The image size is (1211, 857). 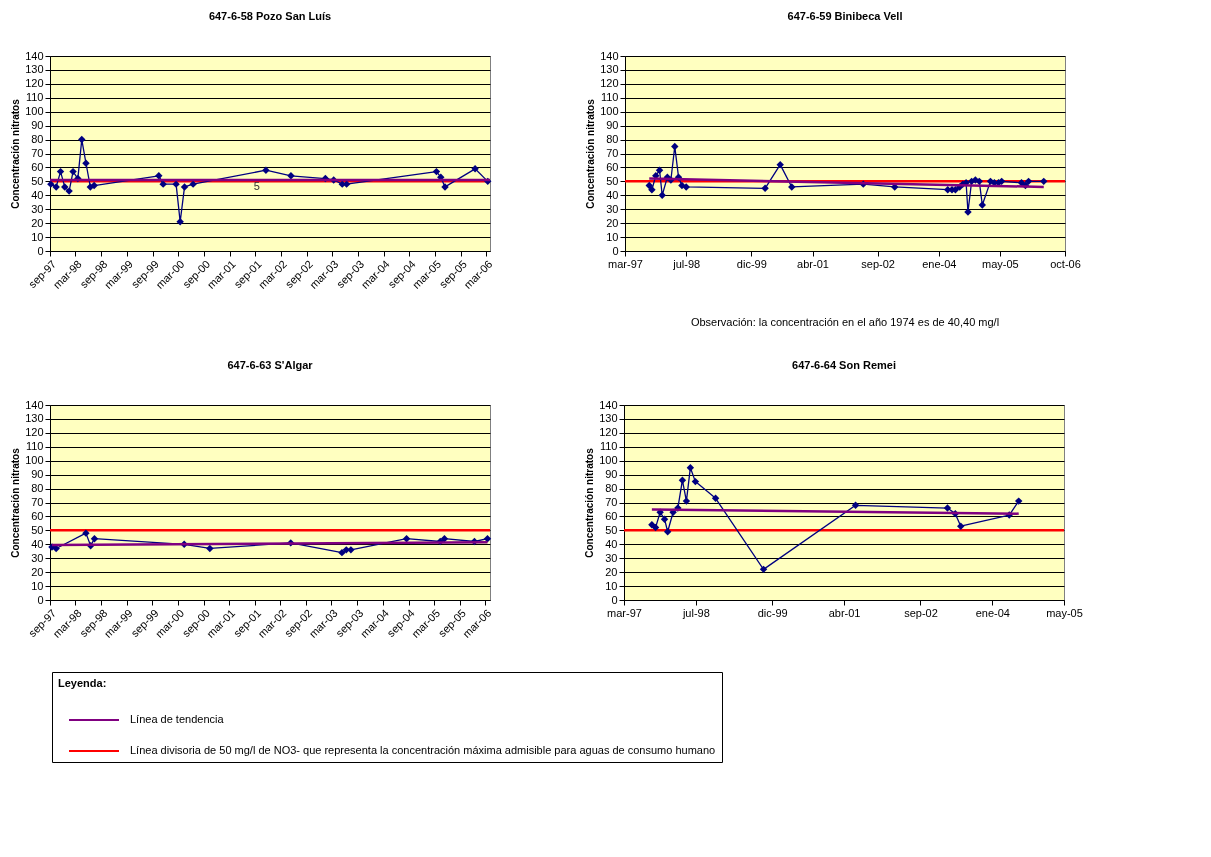 What do you see at coordinates (423, 750) in the screenshot?
I see `legend-label: Línea divisoria de 50 mg/l de NO3- que representa la concentración máxima admisible para aguas de consumo humano` at bounding box center [423, 750].